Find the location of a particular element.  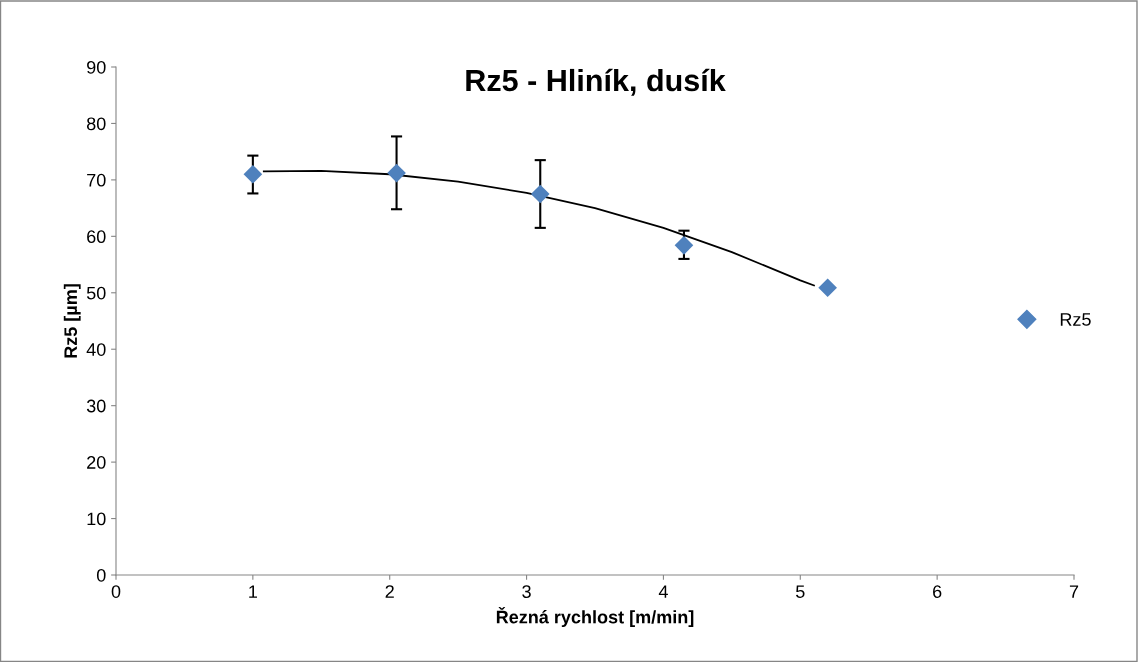

chart-title: Rz5 - Hliník, dusík is located at coordinates (596, 82).